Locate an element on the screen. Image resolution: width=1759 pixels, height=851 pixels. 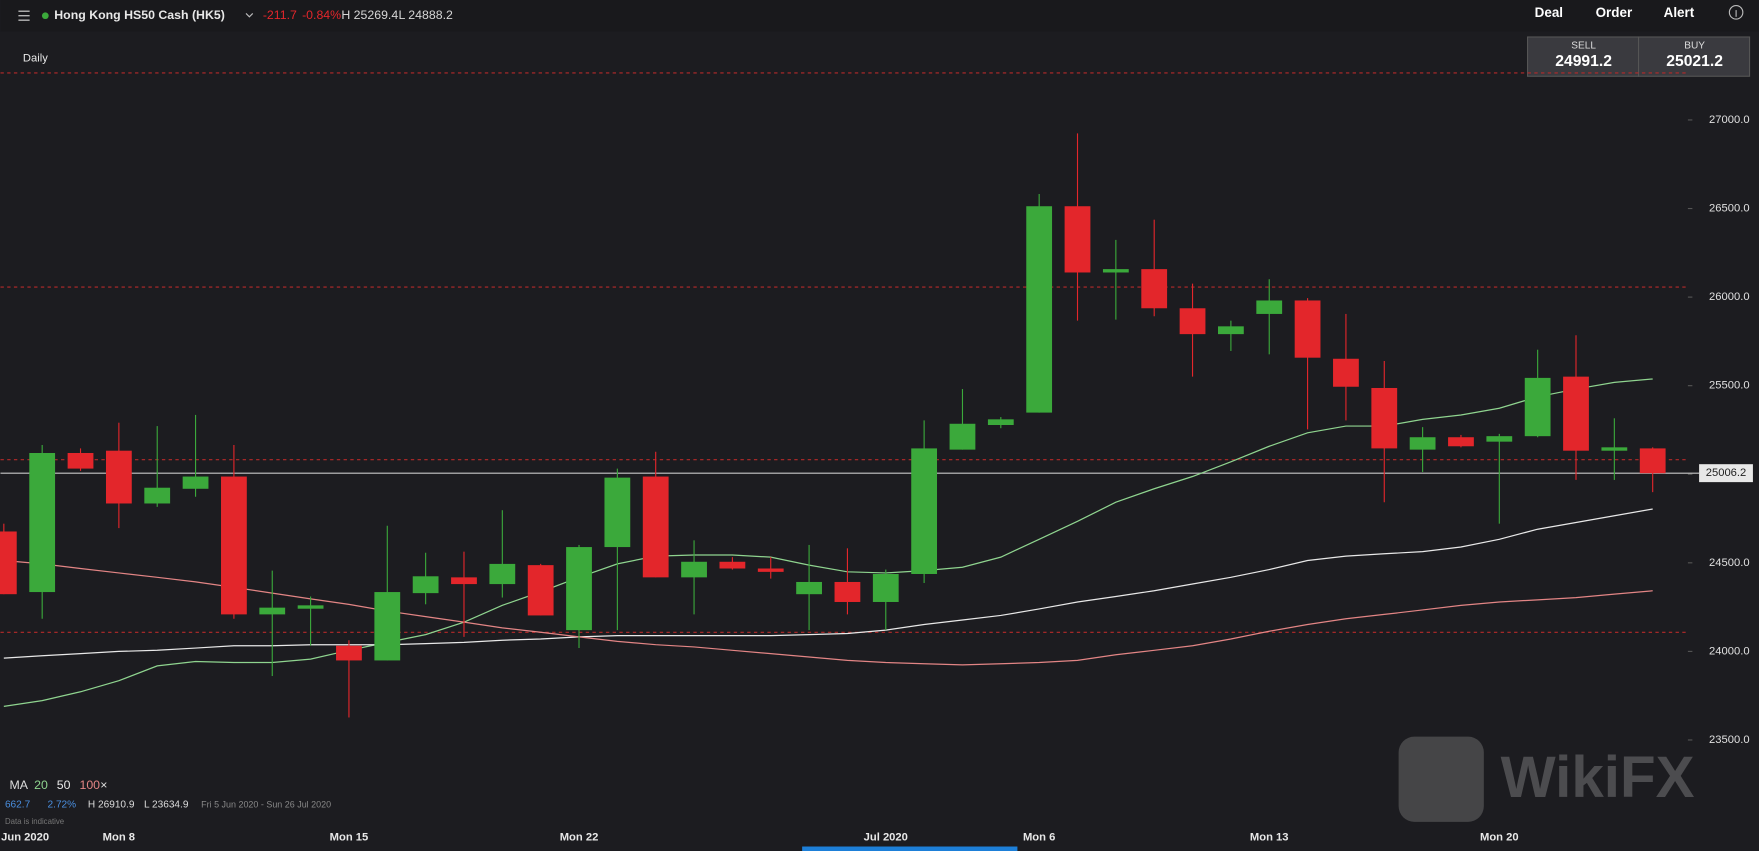
range-pct: 2.72% is located at coordinates (62, 805).